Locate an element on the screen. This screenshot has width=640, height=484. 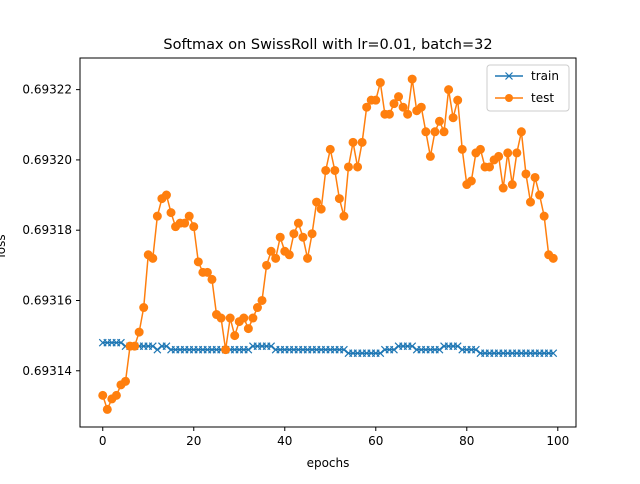
x-tick-label: 40 is located at coordinates (284, 441).